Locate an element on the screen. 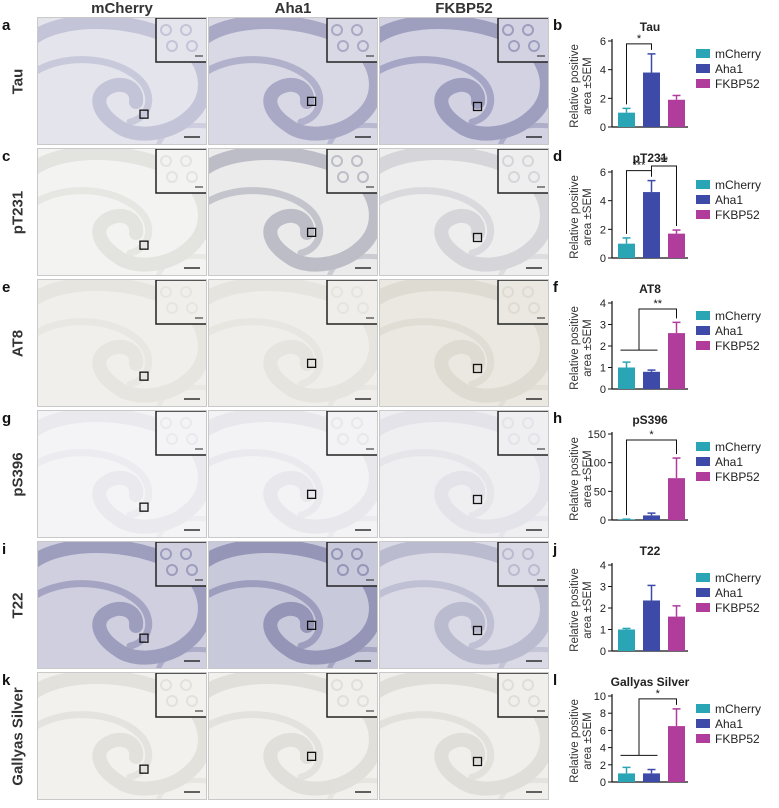  bar-fkbp52 is located at coordinates (676, 245).